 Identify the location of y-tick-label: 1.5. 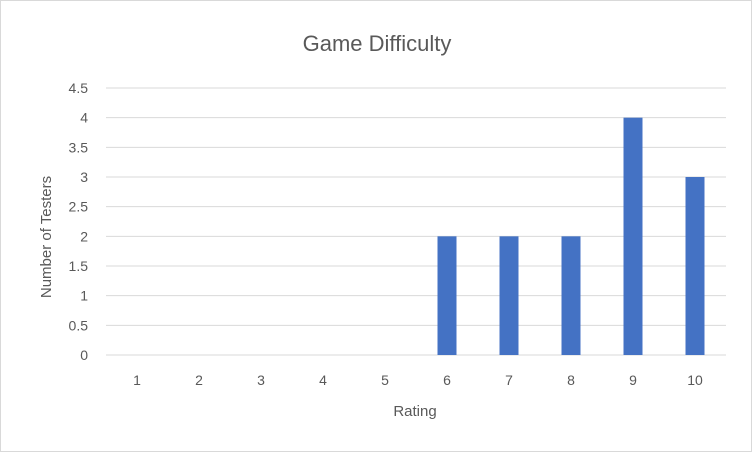
(79, 266).